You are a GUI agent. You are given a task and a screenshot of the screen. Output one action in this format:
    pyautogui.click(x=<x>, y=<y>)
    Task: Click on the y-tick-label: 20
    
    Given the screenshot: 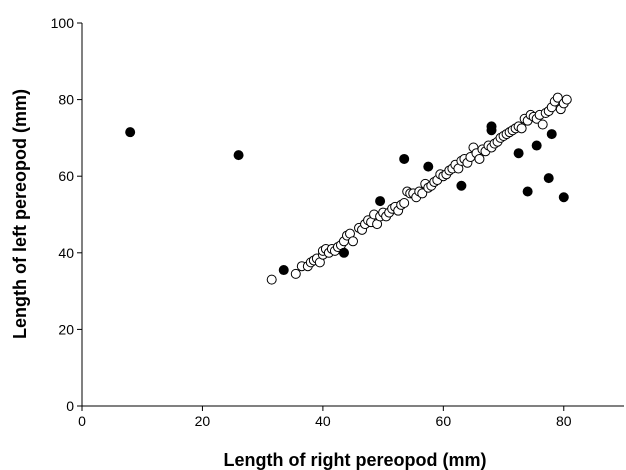 What is the action you would take?
    pyautogui.click(x=66, y=329)
    